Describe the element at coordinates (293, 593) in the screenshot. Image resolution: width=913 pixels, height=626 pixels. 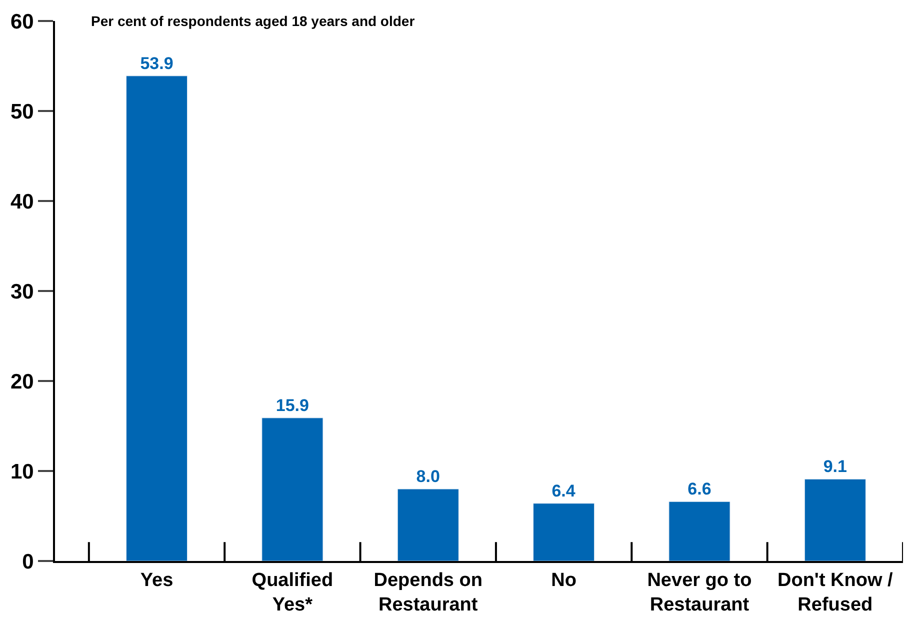
I see `x-tick-label: Qualified Yes*` at that location.